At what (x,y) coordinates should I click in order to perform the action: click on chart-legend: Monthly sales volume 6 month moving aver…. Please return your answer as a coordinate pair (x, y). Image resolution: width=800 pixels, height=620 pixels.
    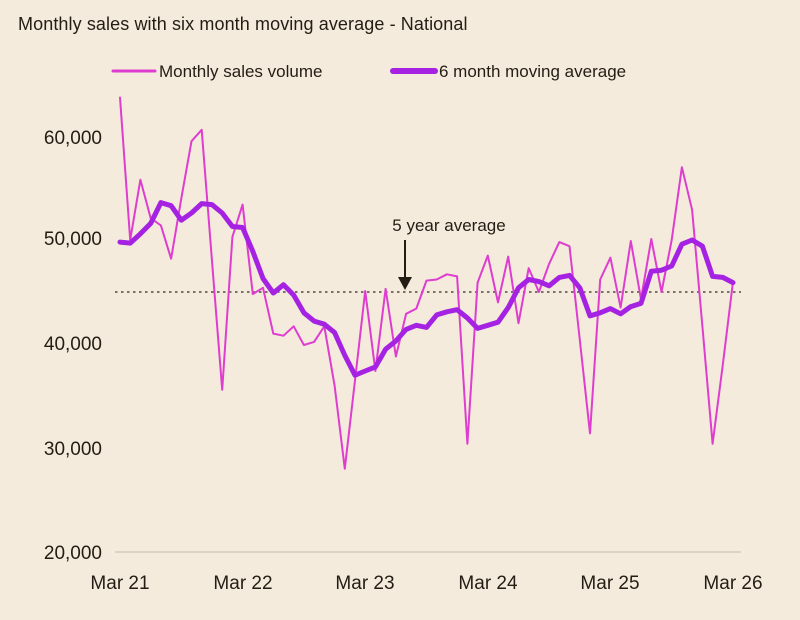
    Looking at the image, I should click on (368, 71).